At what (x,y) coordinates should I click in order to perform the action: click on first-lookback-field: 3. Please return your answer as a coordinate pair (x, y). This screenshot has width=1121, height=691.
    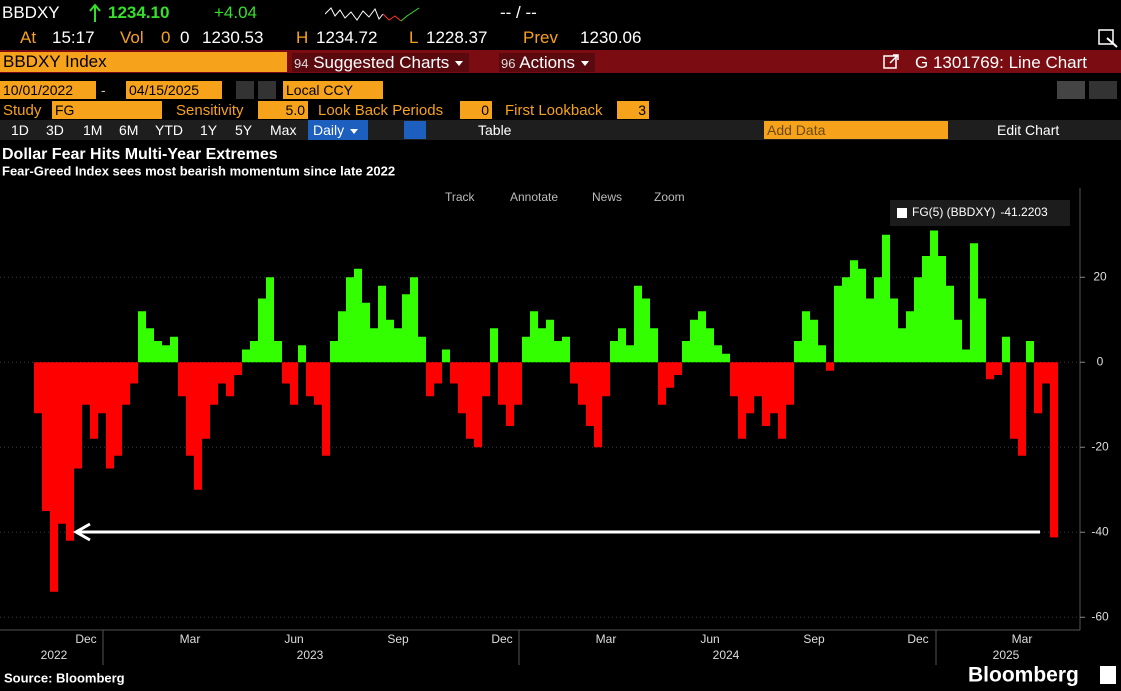
    Looking at the image, I should click on (633, 110).